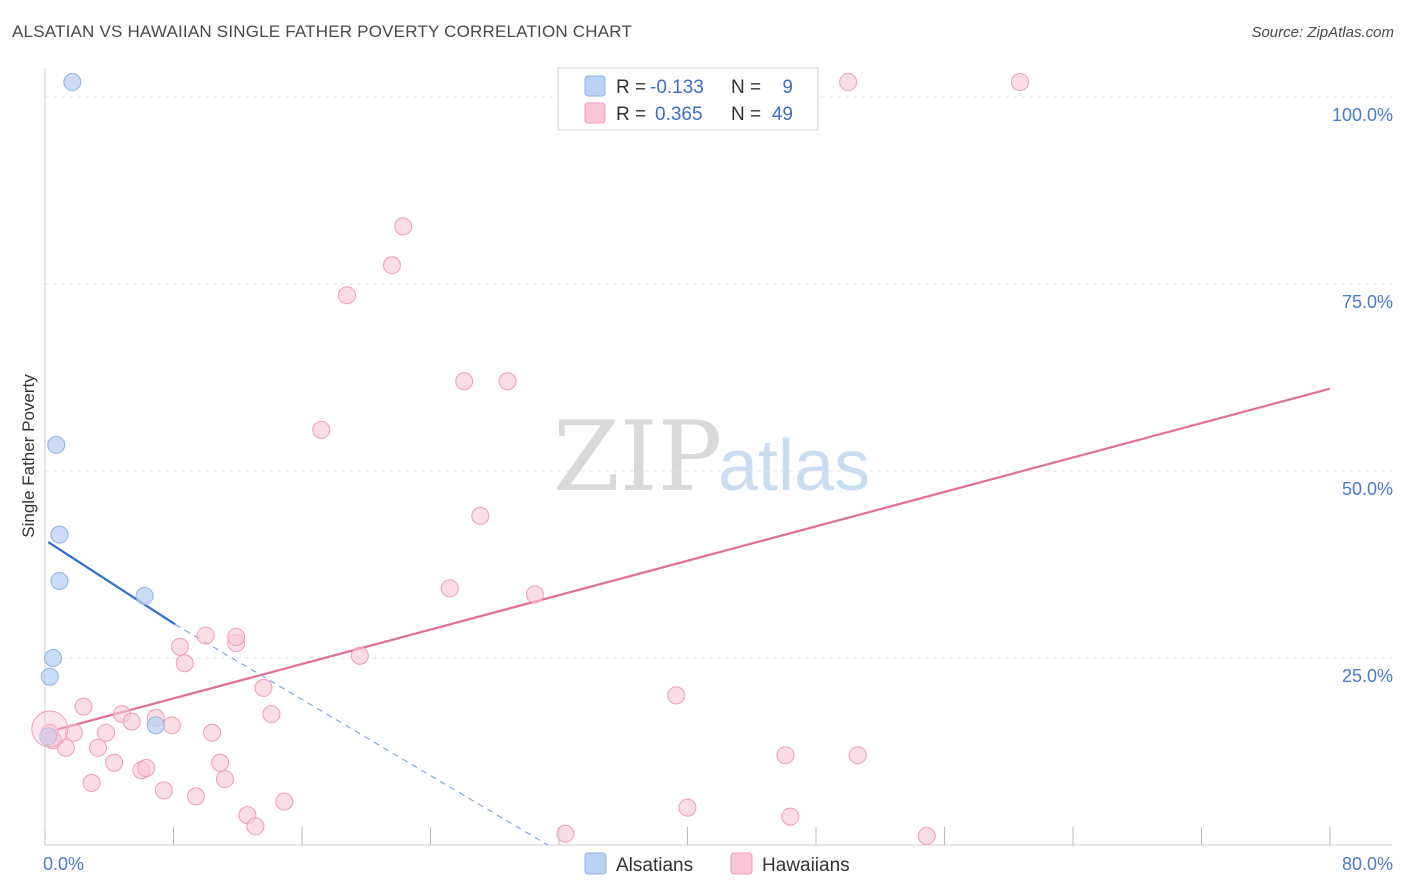  Describe the element at coordinates (741, 863) in the screenshot. I see `legend-swatch-hawaiians` at that location.